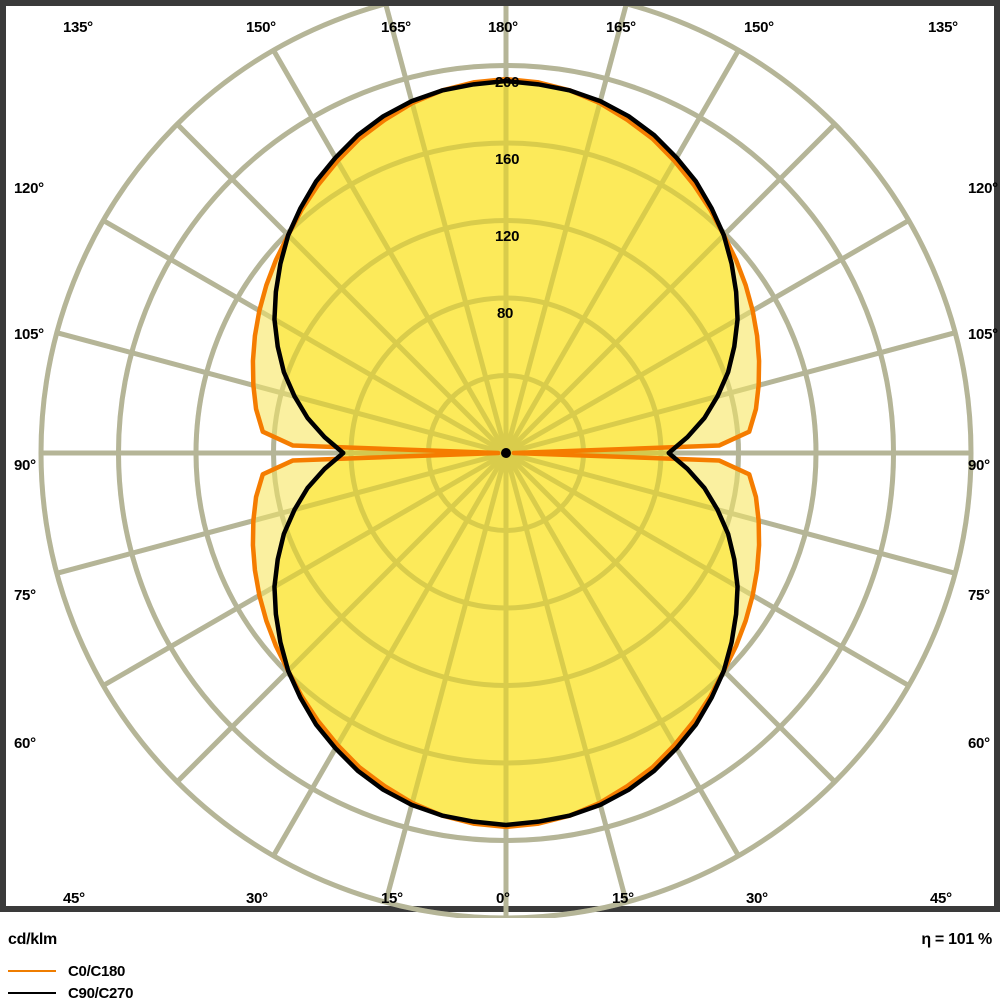 This screenshot has width=1000, height=1000. I want to click on angle-label-right-0: 120°, so click(983, 188).